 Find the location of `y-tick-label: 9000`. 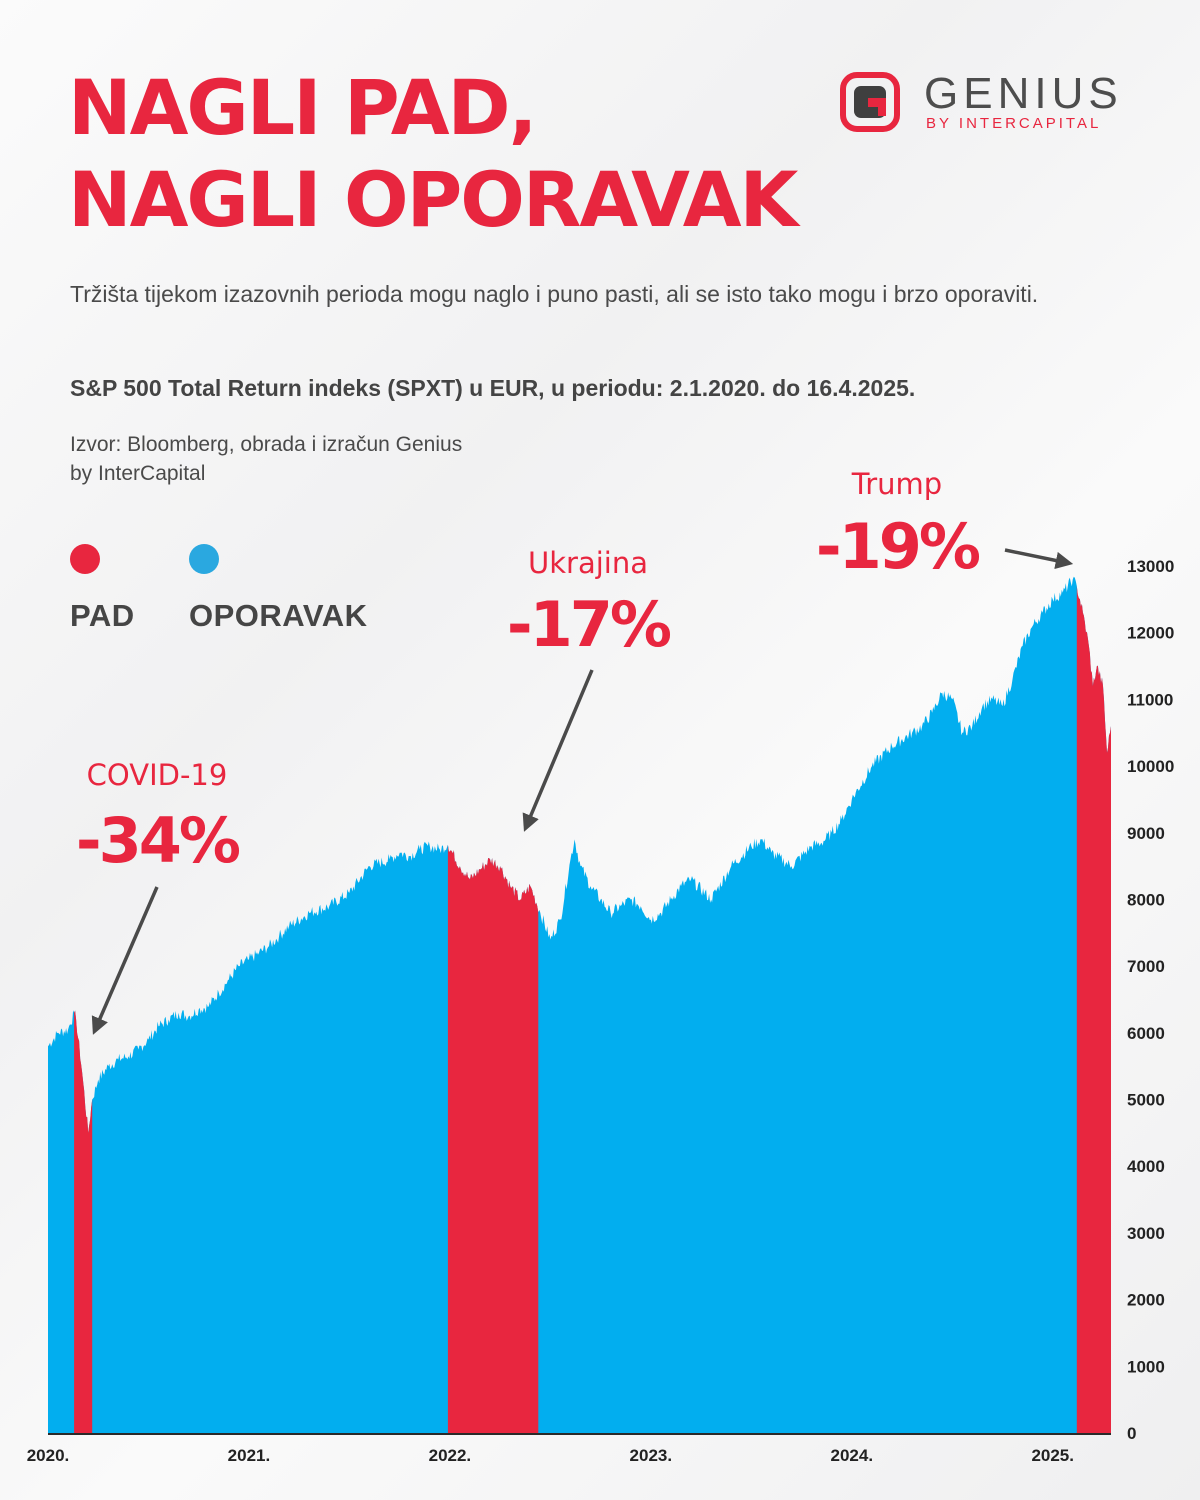

y-tick-label: 9000 is located at coordinates (1146, 833).